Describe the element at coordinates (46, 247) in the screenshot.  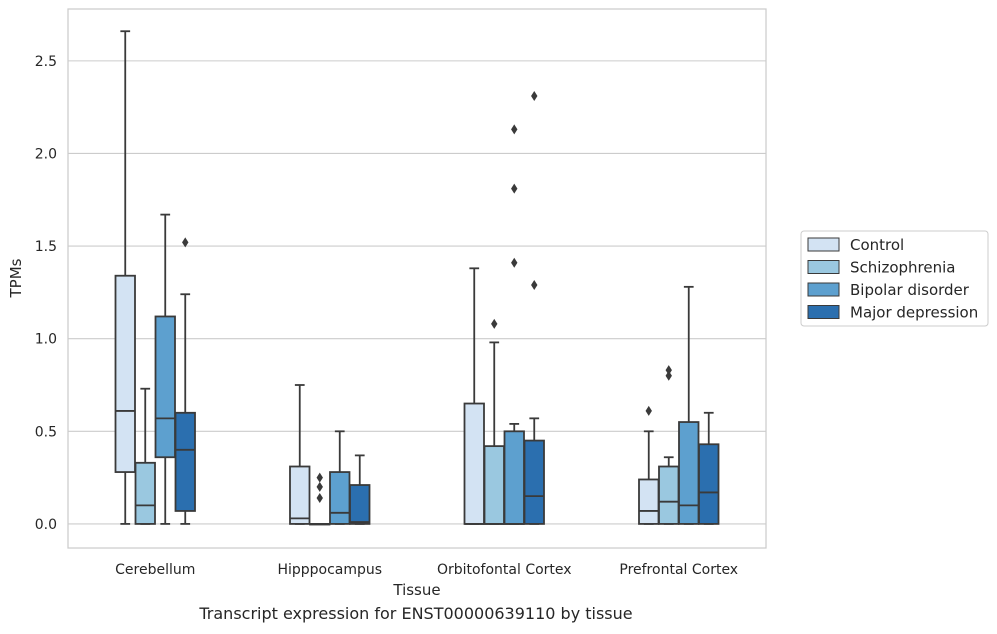
I see `y-tick-label: 1.5` at that location.